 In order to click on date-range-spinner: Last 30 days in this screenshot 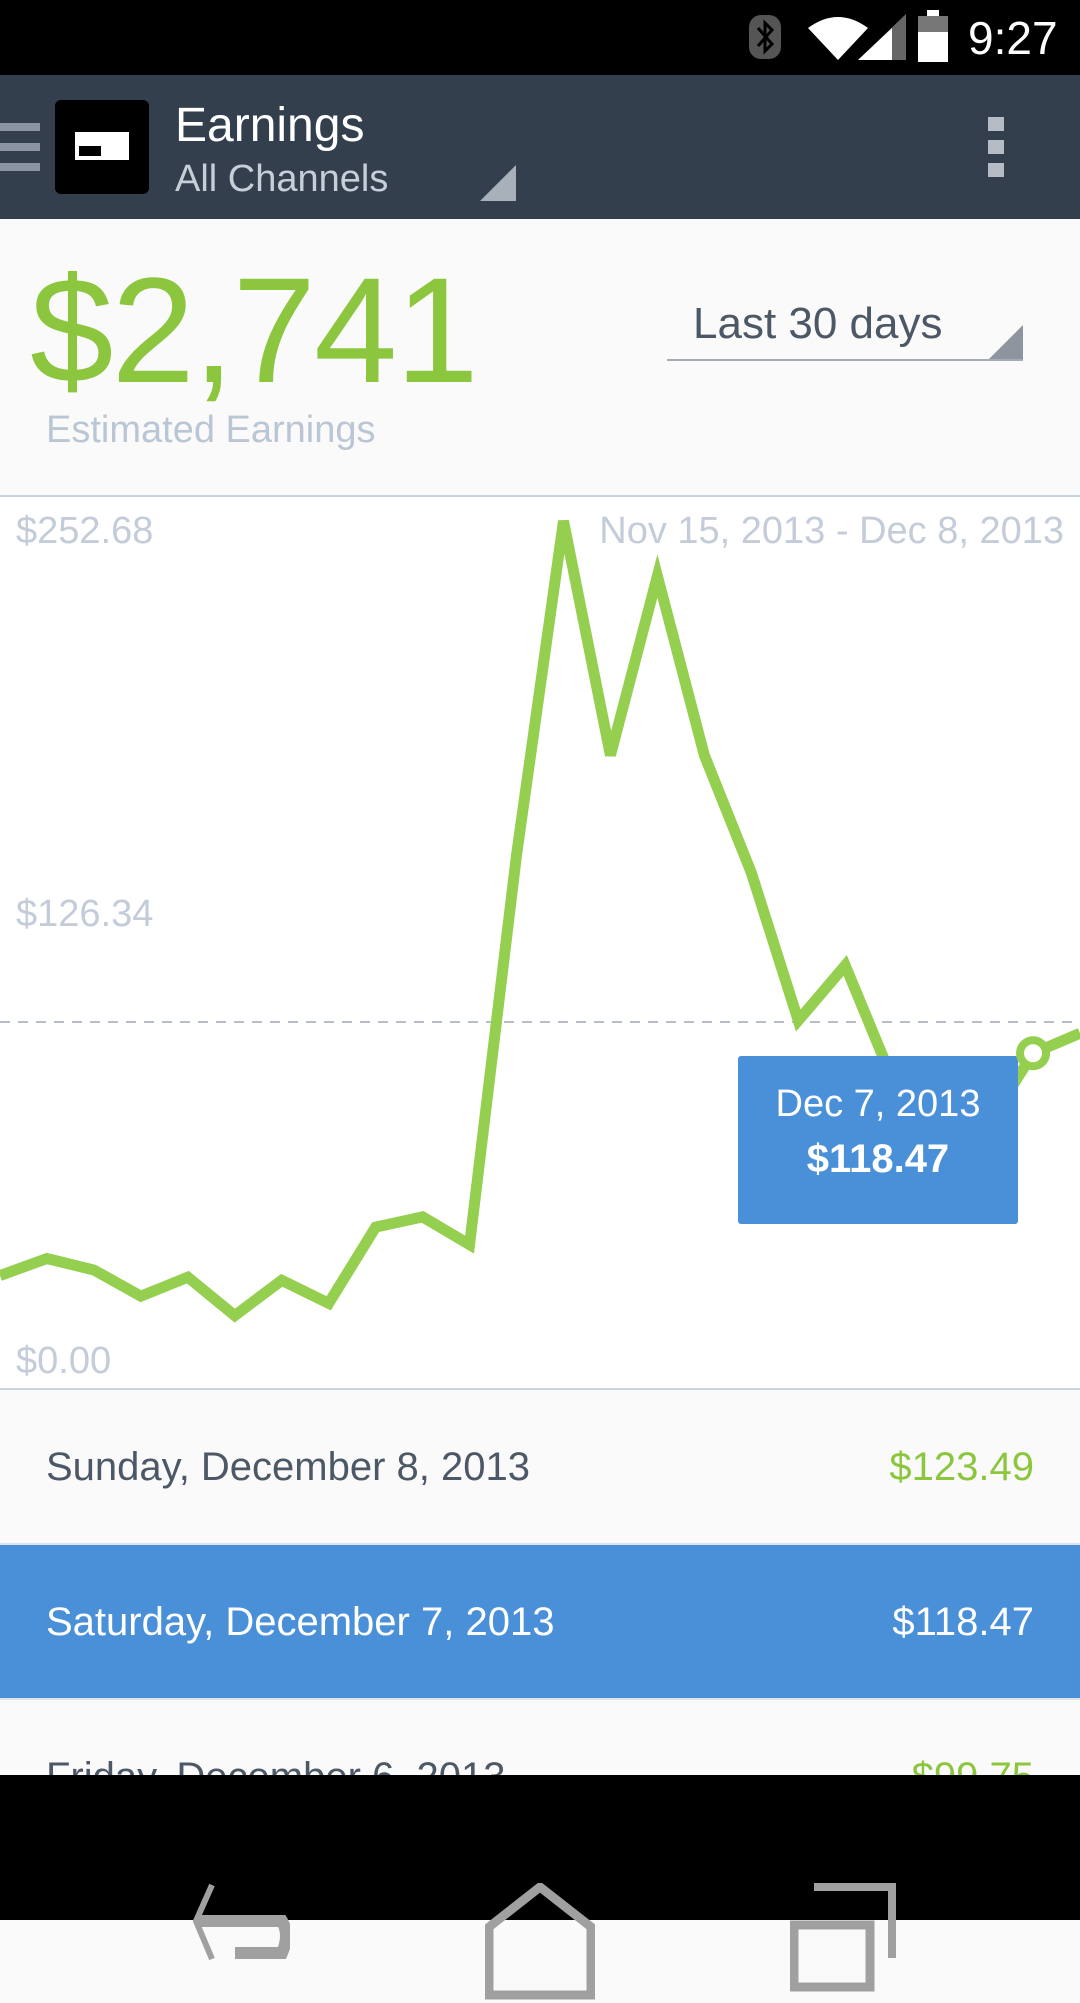, I will do `click(845, 326)`.